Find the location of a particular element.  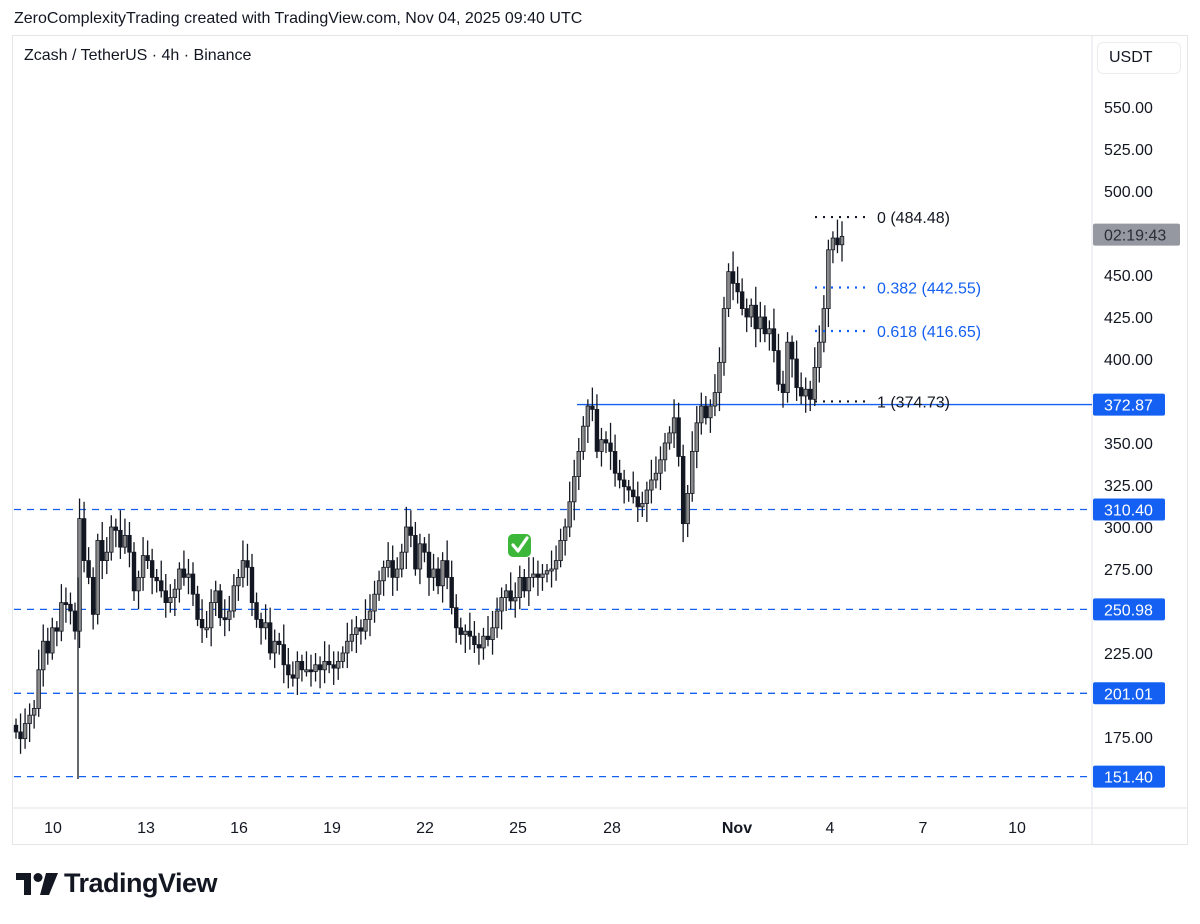

x-tick-label: 7 is located at coordinates (923, 828).